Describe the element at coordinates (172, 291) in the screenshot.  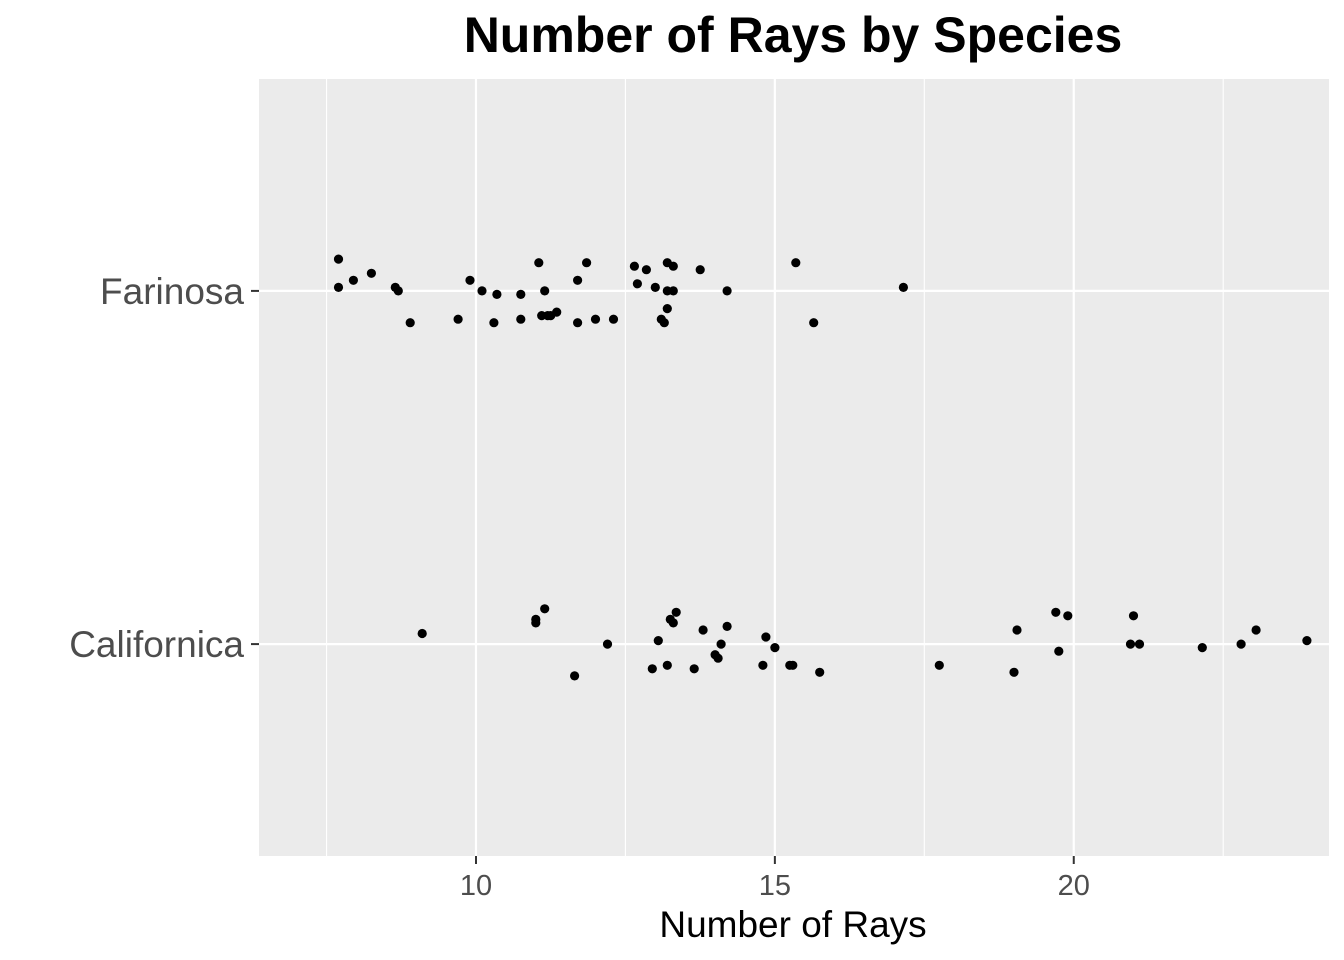
I see `y-tick-label-farinosa: Farinosa` at that location.